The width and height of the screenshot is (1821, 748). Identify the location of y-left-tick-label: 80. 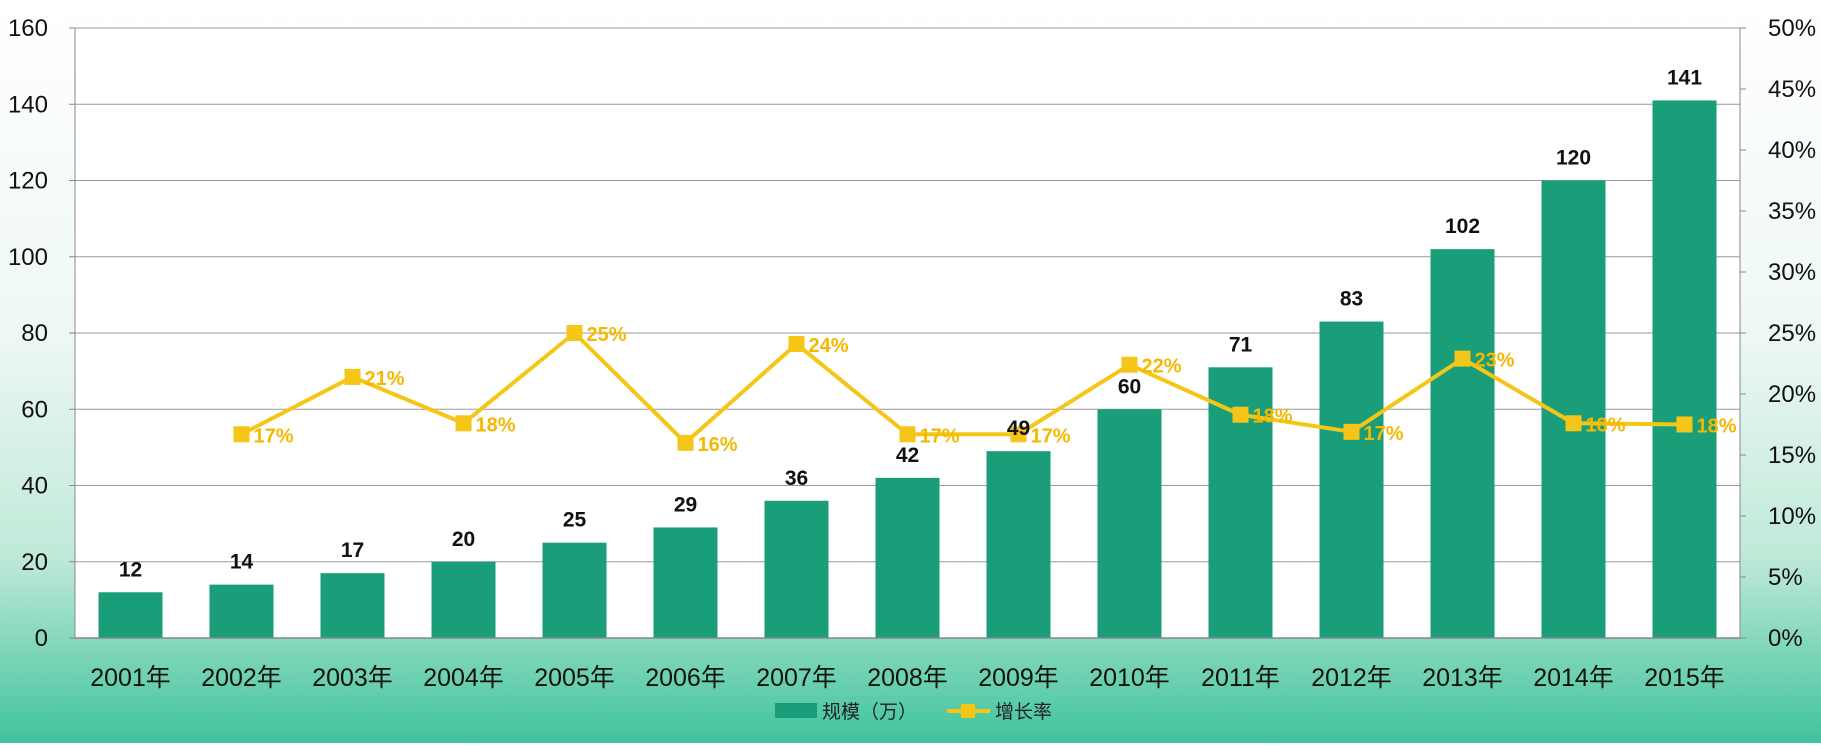
(34, 333).